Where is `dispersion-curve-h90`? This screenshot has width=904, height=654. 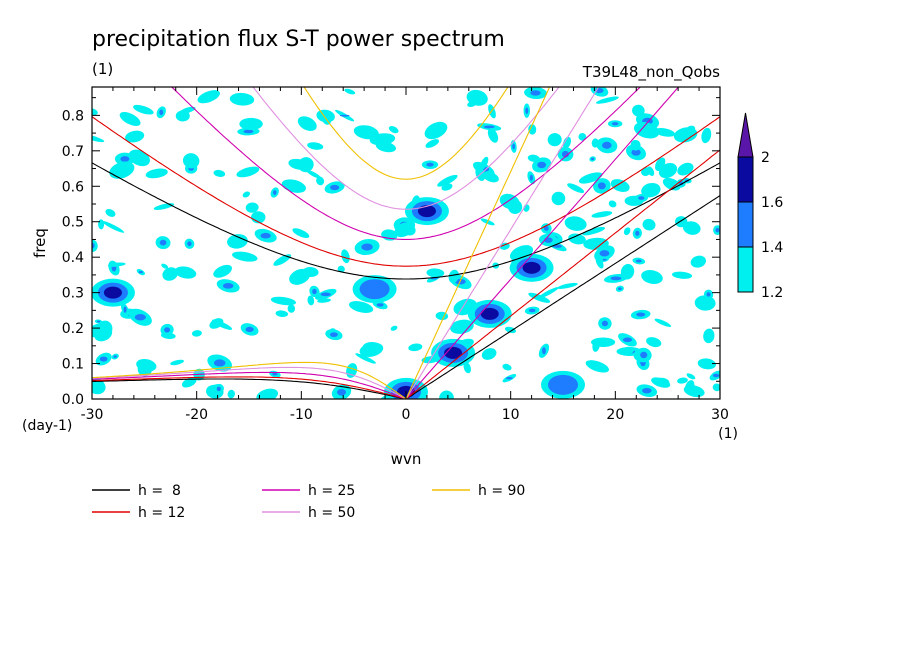
dispersion-curve-h90 is located at coordinates (406, 133).